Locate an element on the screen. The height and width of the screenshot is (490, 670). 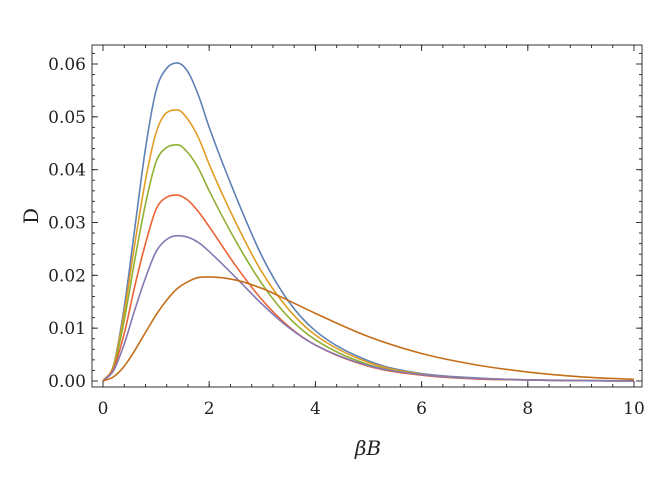
y-tick-label: 0.00 is located at coordinates (67, 382).